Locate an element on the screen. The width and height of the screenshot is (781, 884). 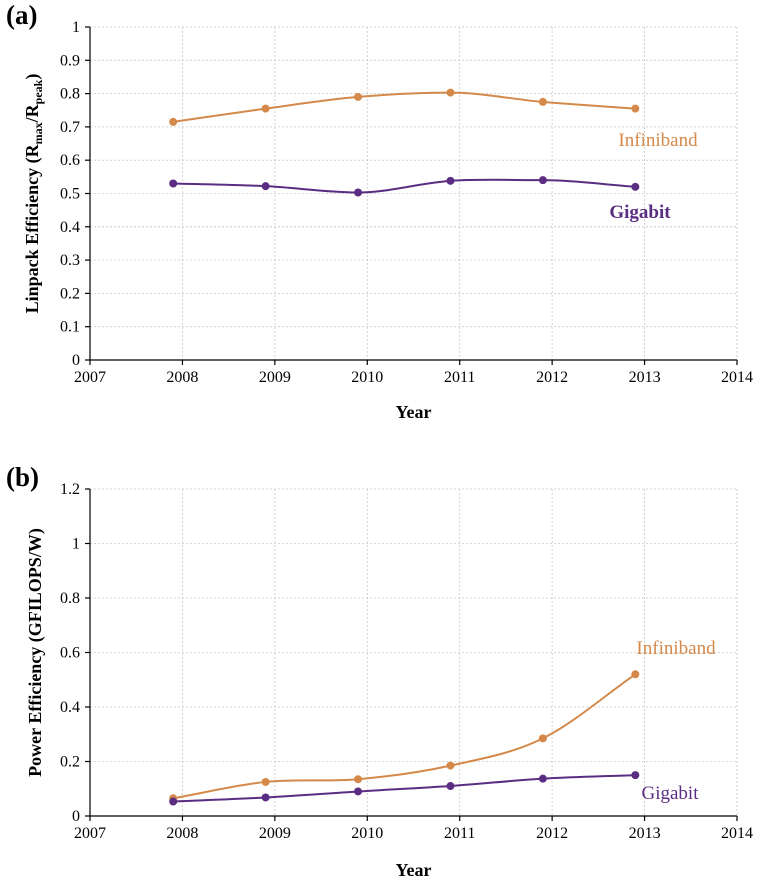
y-axis-label: Linpack Efficiency (Rmax/Rpeak) is located at coordinates (33, 194).